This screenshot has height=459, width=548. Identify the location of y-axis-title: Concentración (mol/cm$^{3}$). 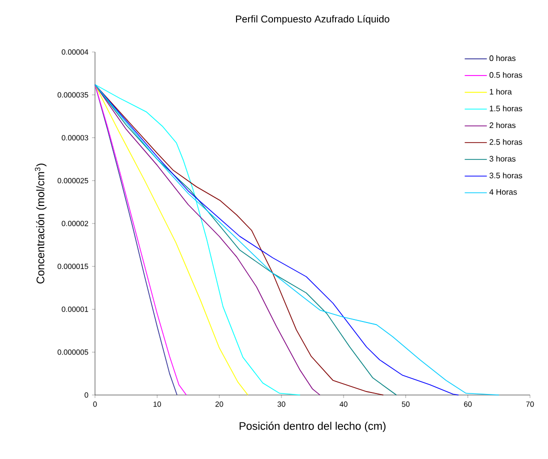
(40, 224).